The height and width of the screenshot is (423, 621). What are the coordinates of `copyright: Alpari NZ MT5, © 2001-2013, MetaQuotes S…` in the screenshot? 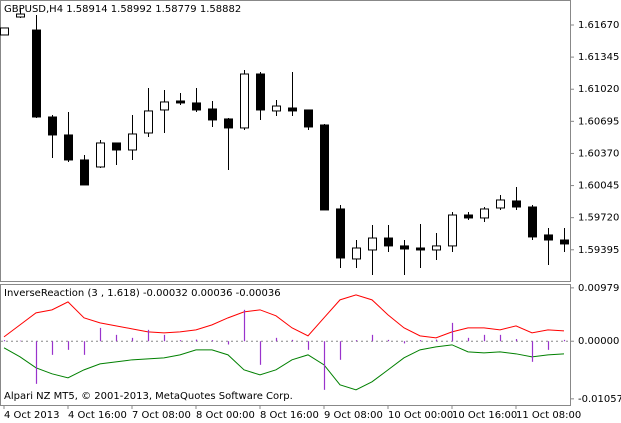 It's located at (148, 396).